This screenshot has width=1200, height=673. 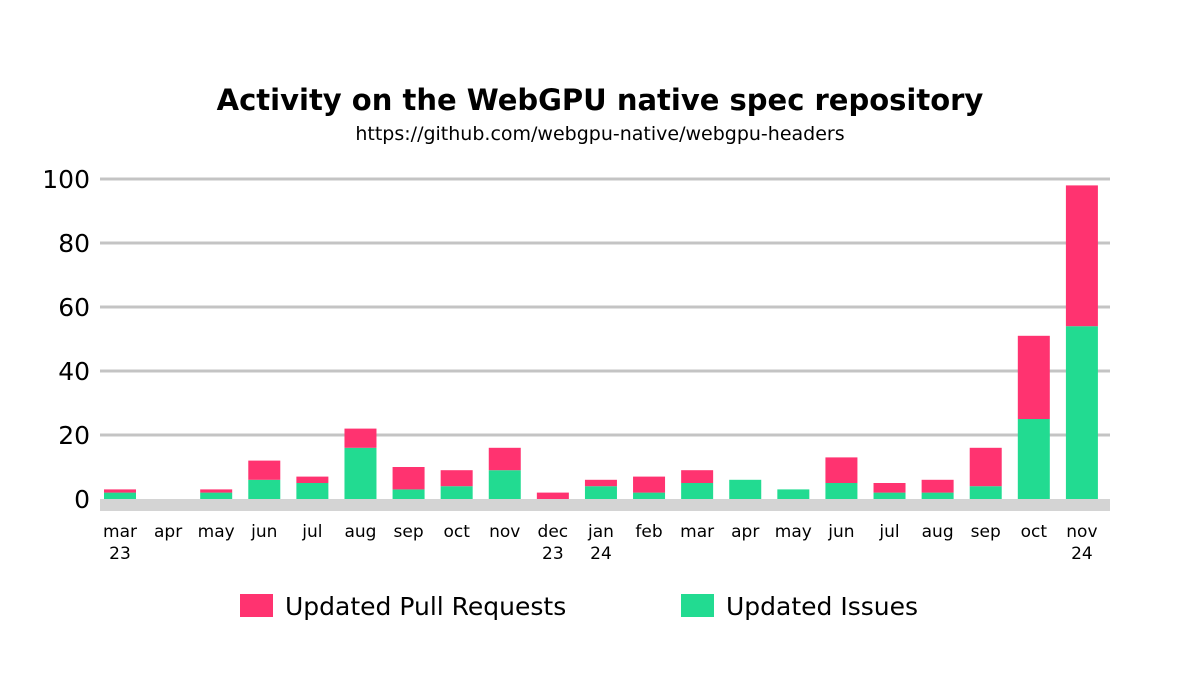 What do you see at coordinates (74, 307) in the screenshot?
I see `y-tick-label: 60` at bounding box center [74, 307].